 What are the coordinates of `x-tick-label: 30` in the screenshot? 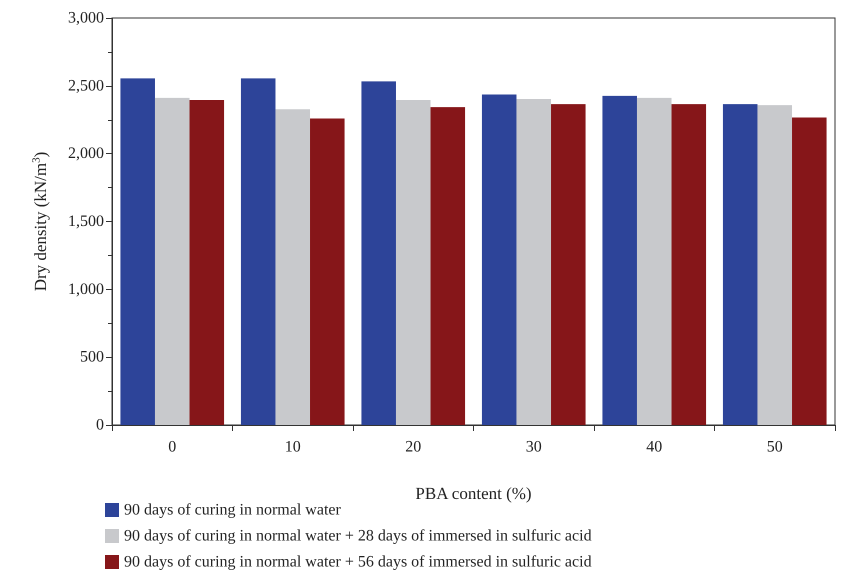 It's located at (534, 447).